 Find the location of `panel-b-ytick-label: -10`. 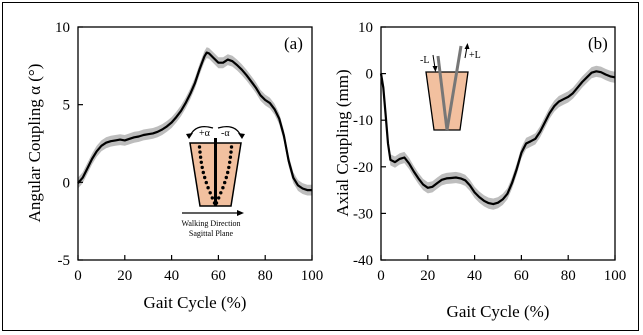

panel-b-ytick-label: -10 is located at coordinates (363, 121).